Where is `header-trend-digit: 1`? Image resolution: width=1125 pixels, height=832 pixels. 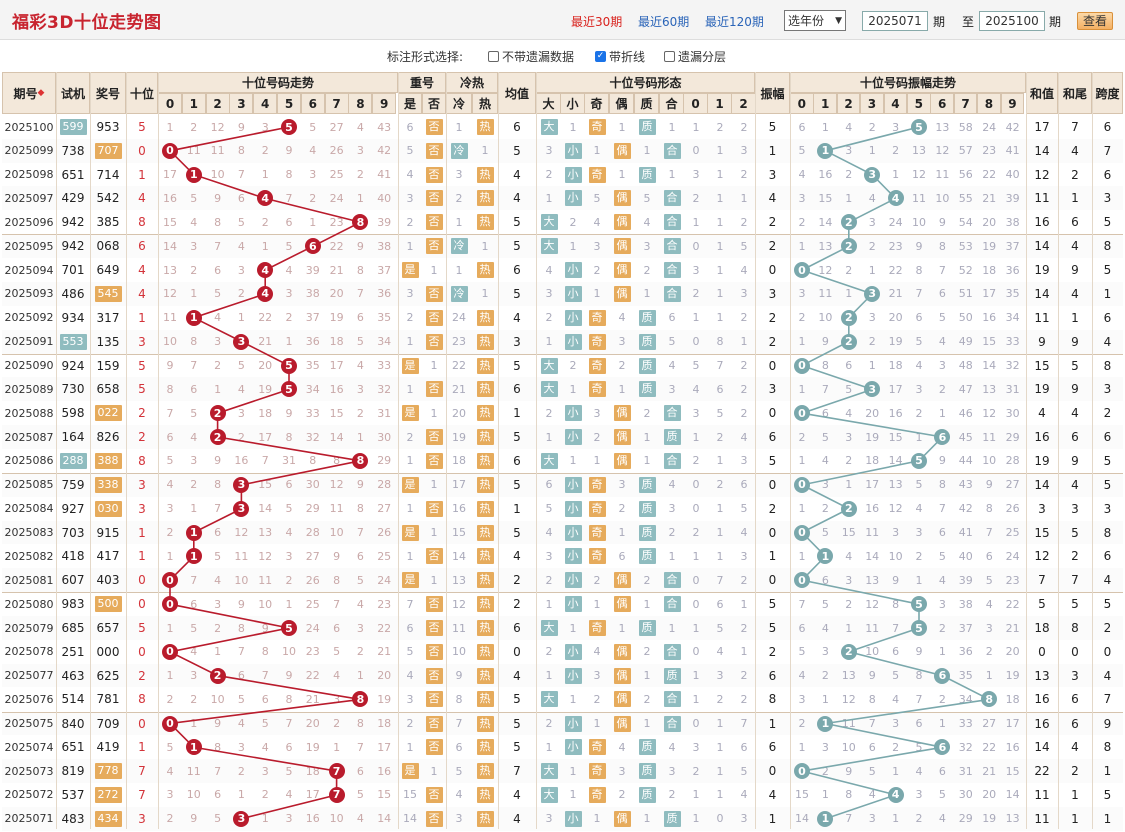
header-trend-digit: 1 is located at coordinates (193, 103).